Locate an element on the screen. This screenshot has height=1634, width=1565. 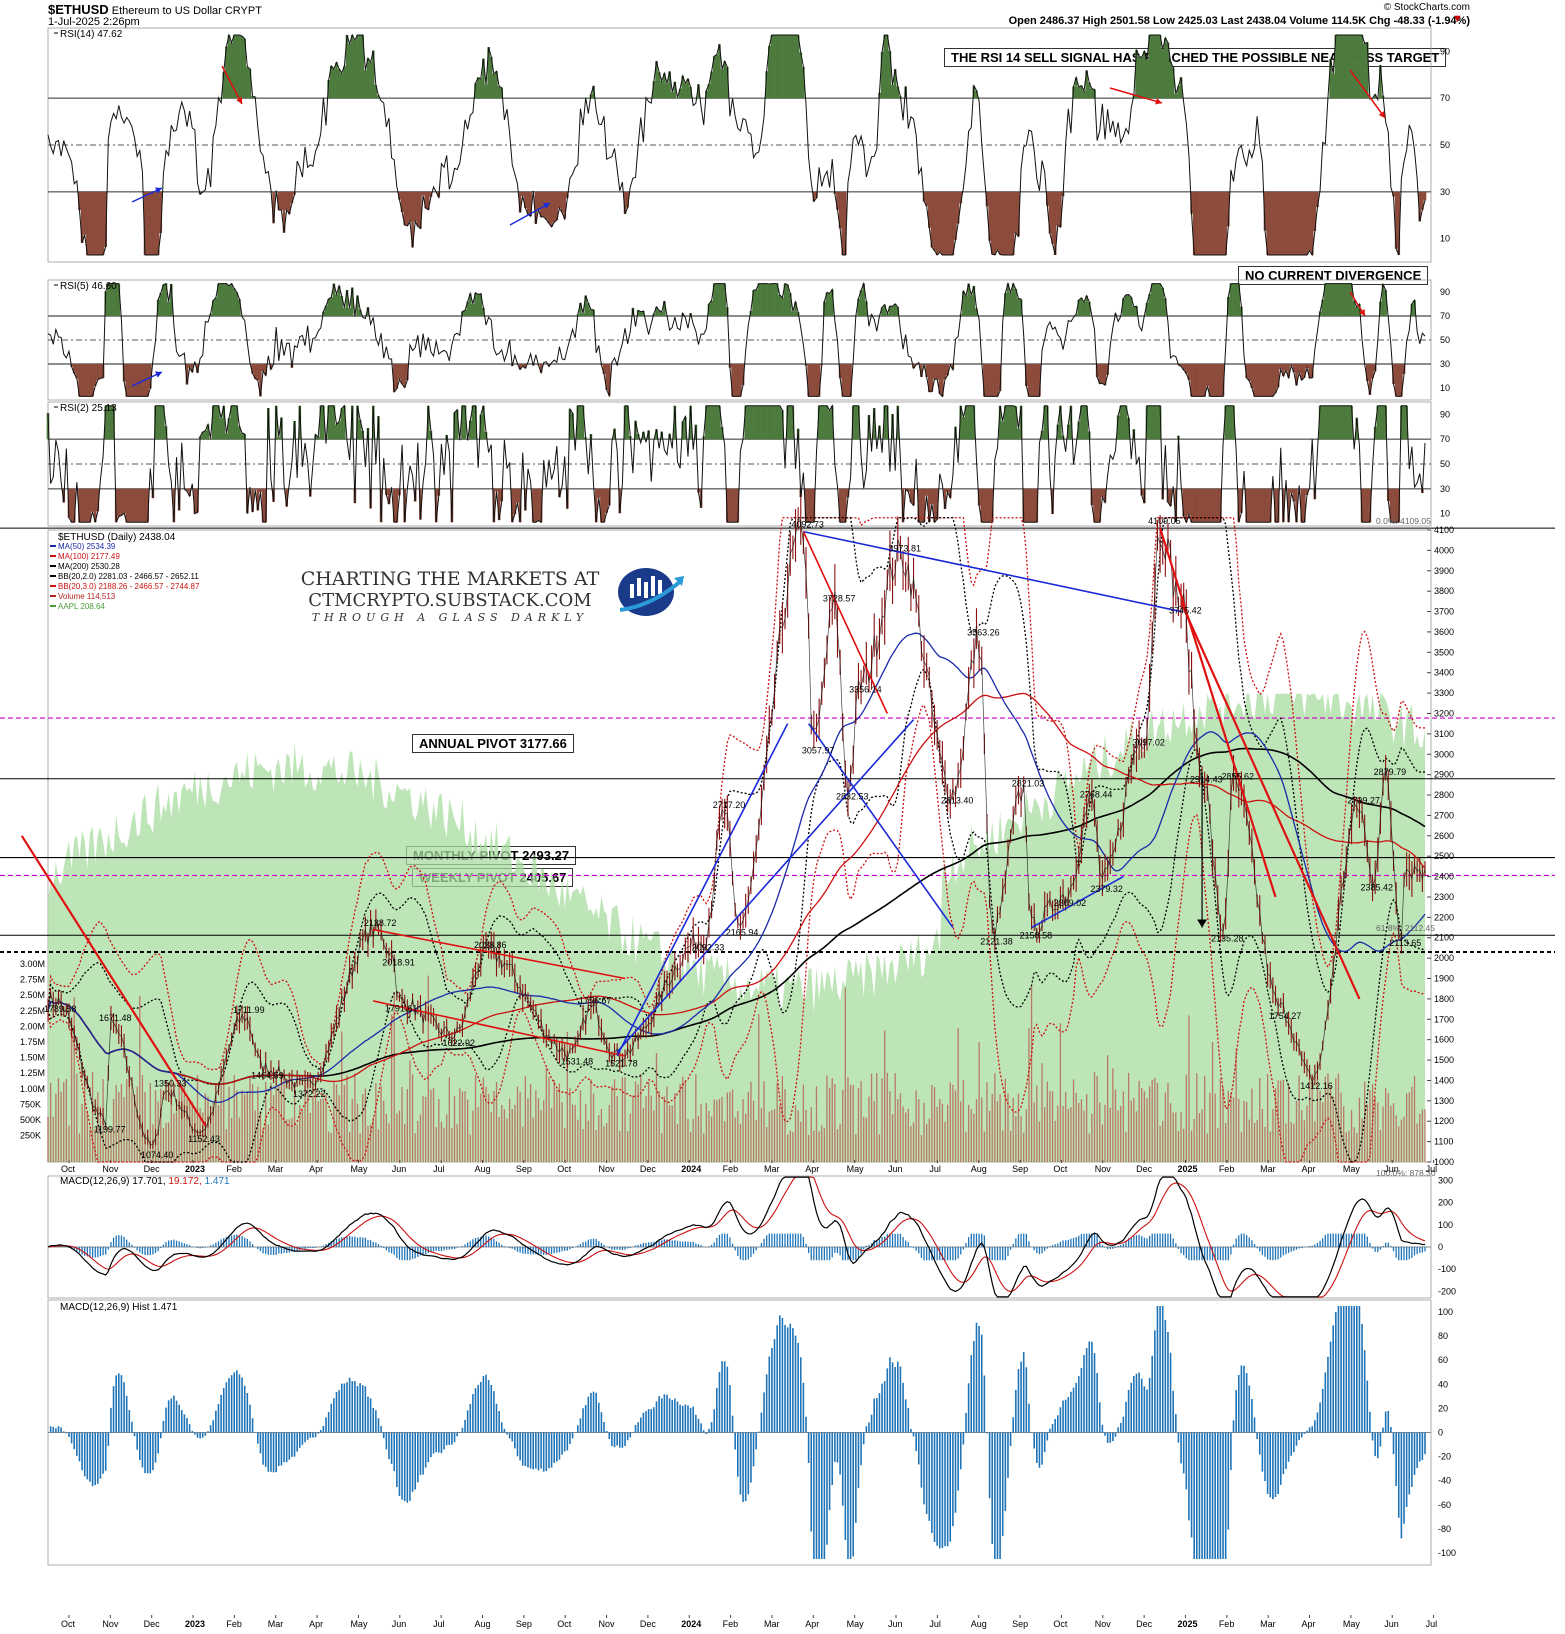
price-point-label: 3973.81 is located at coordinates (904, 549).